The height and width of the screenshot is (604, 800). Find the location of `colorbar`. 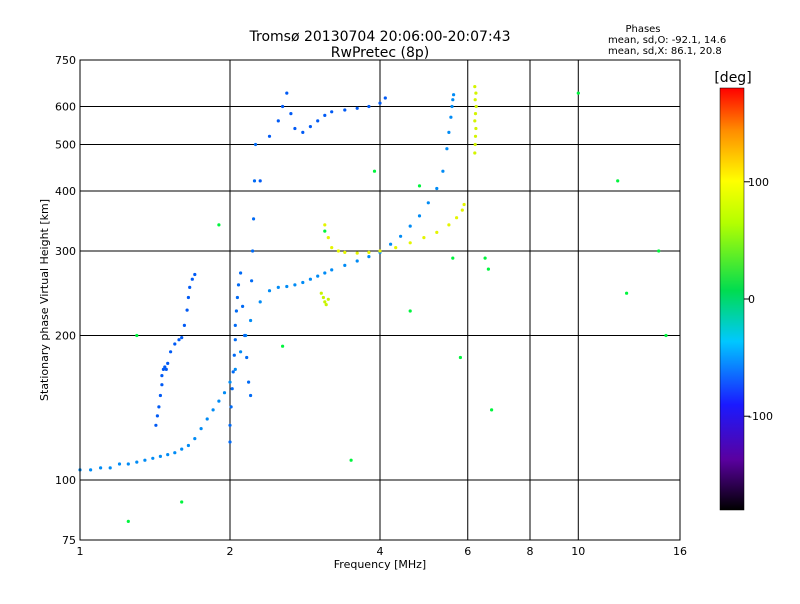

colorbar is located at coordinates (732, 299).